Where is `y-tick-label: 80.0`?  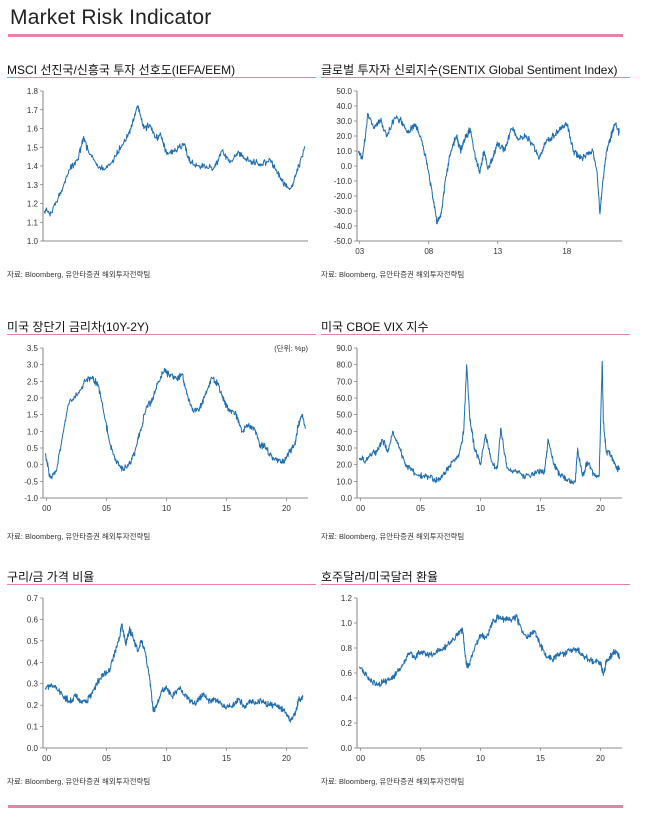
y-tick-label: 80.0 is located at coordinates (344, 365).